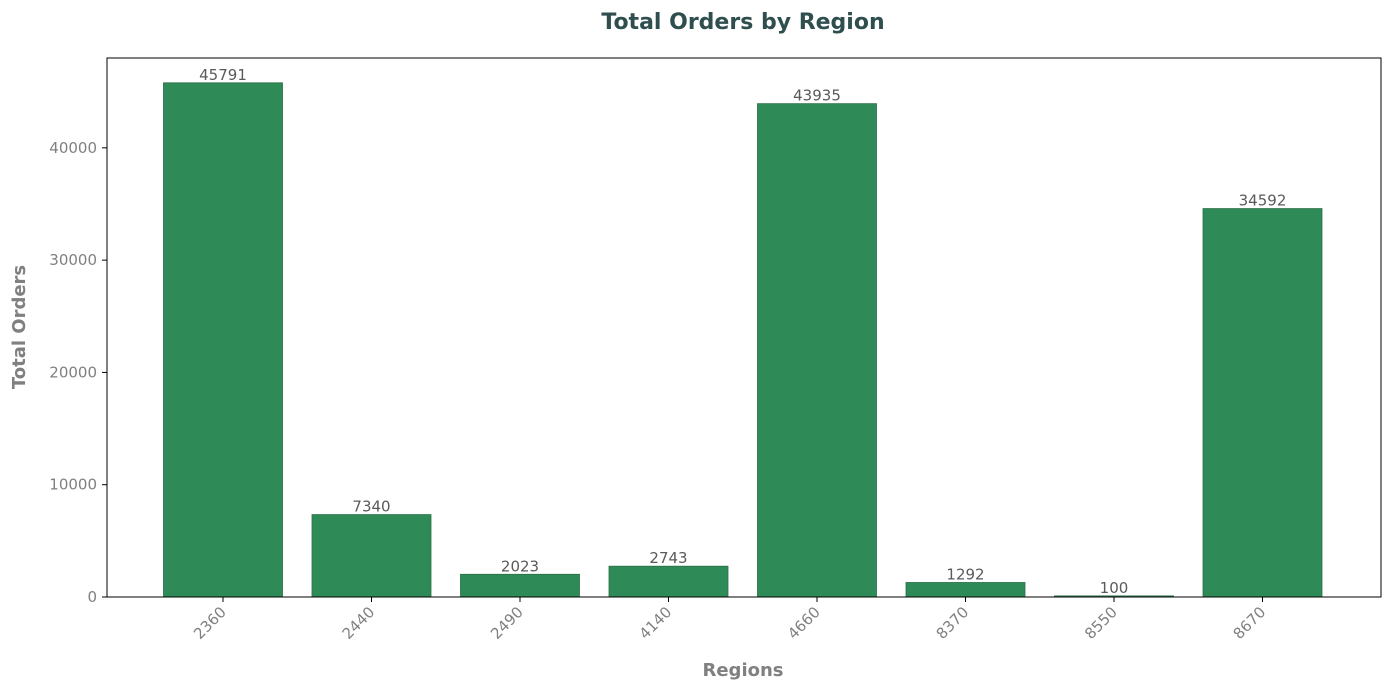 This screenshot has height=690, width=1389. What do you see at coordinates (371, 507) in the screenshot?
I see `data-label: 7340` at bounding box center [371, 507].